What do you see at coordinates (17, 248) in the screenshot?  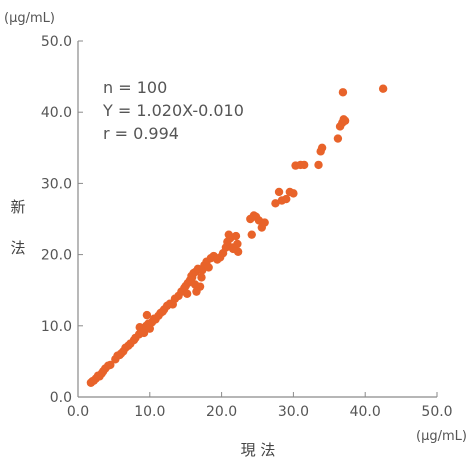 I see `y-axis-title-char-2: 法` at bounding box center [17, 248].